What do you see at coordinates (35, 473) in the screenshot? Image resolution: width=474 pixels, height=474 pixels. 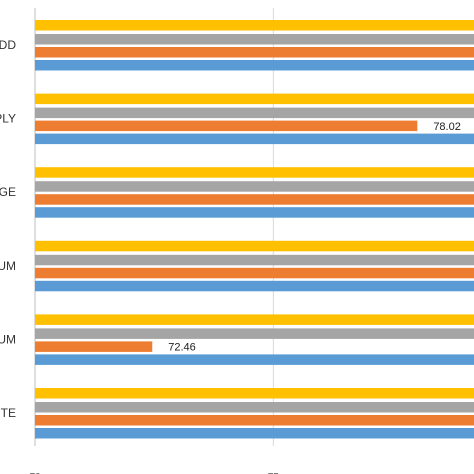 I see `x-tick-label: 70` at bounding box center [35, 473].